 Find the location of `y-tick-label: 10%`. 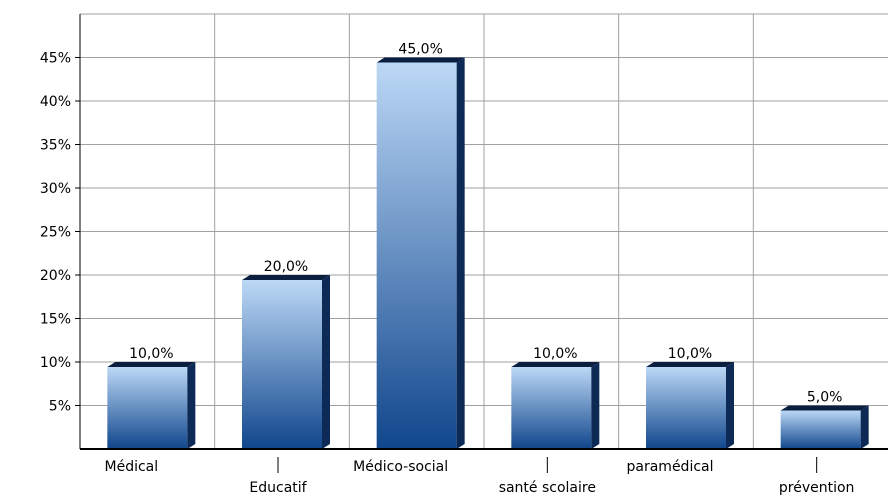

y-tick-label: 10% is located at coordinates (55, 363).